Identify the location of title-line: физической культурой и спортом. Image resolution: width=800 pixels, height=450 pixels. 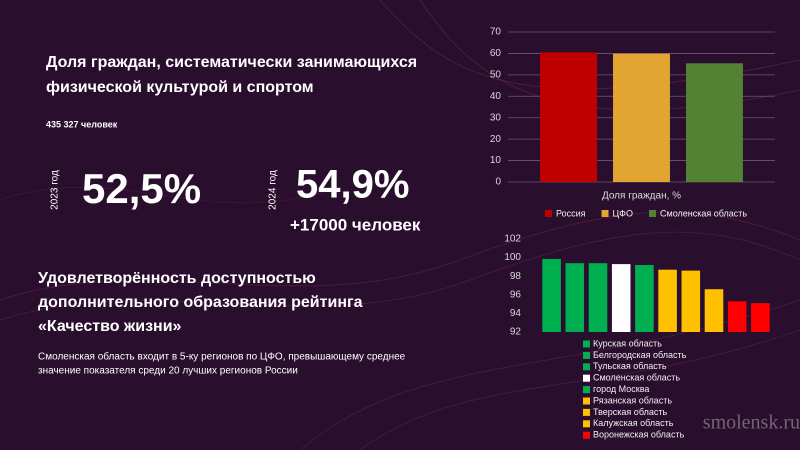
(180, 87).